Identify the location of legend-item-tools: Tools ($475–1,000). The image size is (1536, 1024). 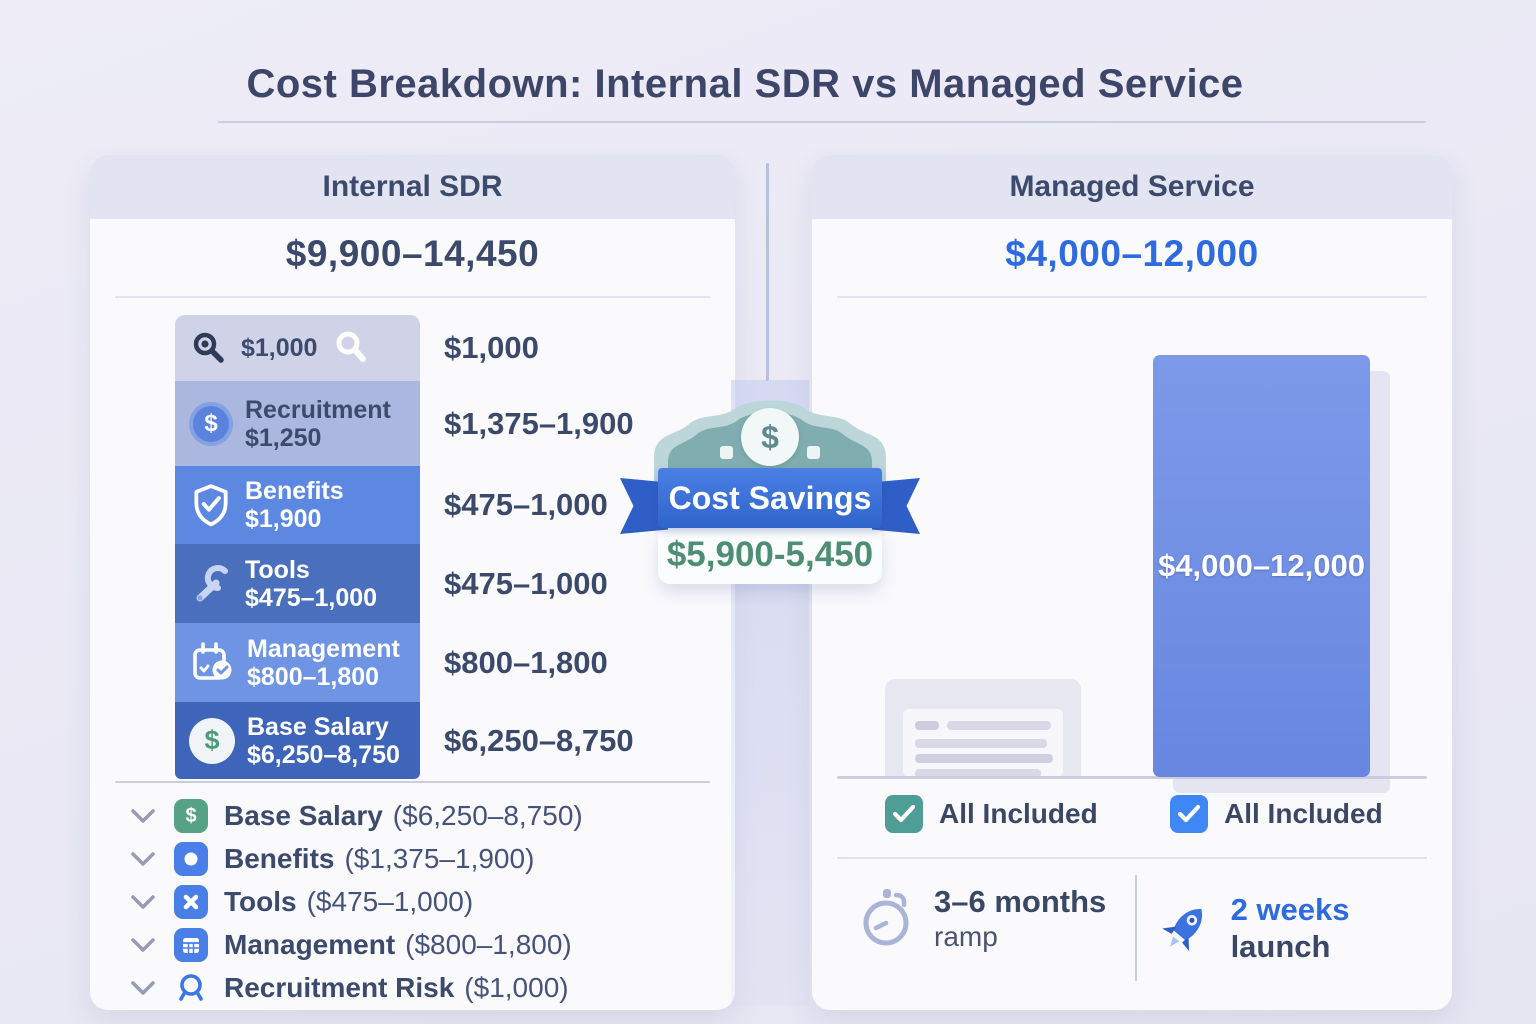
(420, 902).